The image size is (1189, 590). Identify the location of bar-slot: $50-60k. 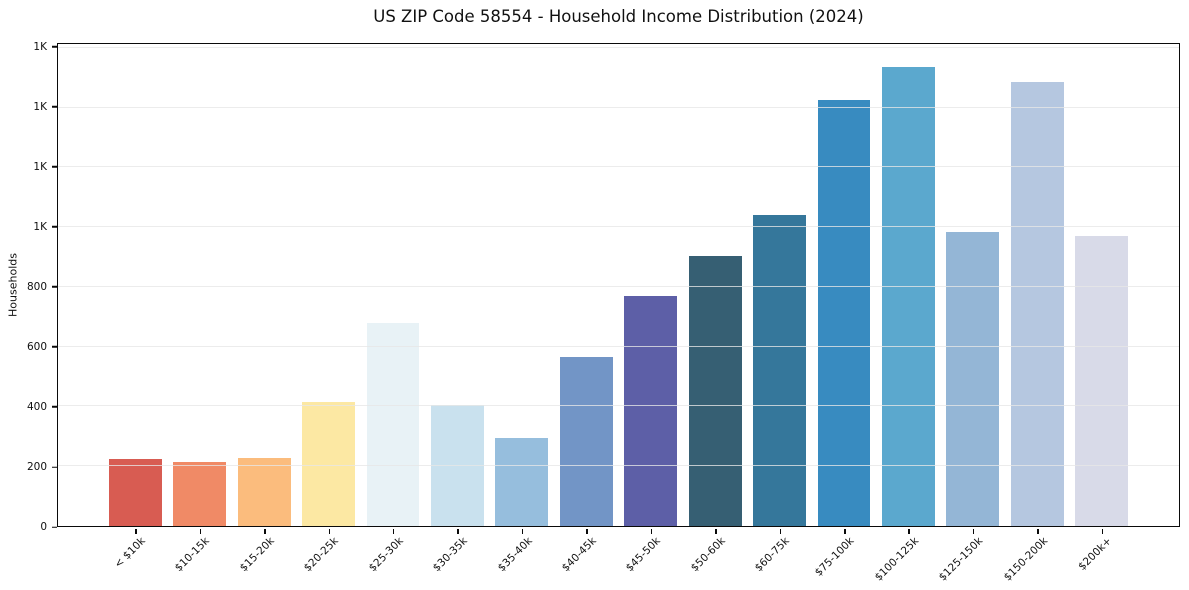
(715, 309).